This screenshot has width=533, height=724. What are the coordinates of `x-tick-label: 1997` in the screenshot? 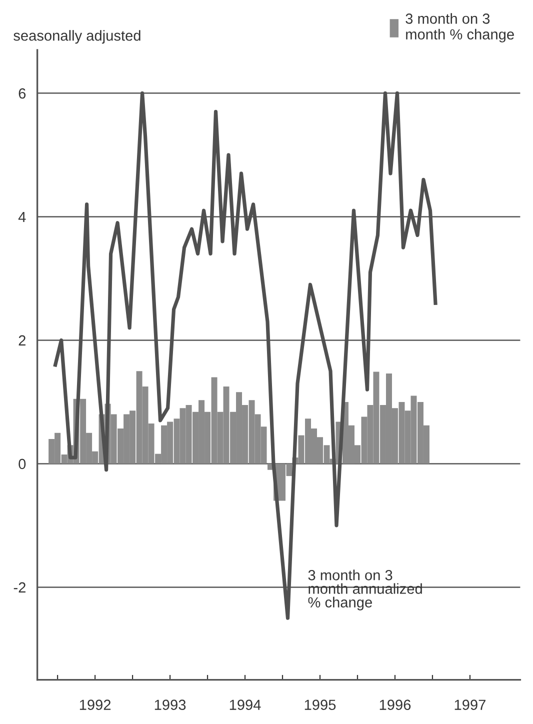 It's located at (470, 705).